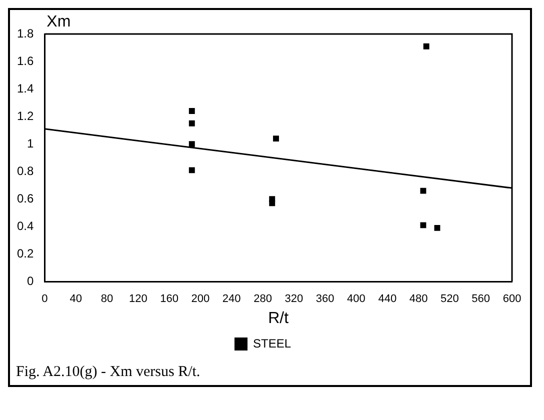 Image resolution: width=544 pixels, height=420 pixels. What do you see at coordinates (294, 299) in the screenshot?
I see `x-tick-label: 320` at bounding box center [294, 299].